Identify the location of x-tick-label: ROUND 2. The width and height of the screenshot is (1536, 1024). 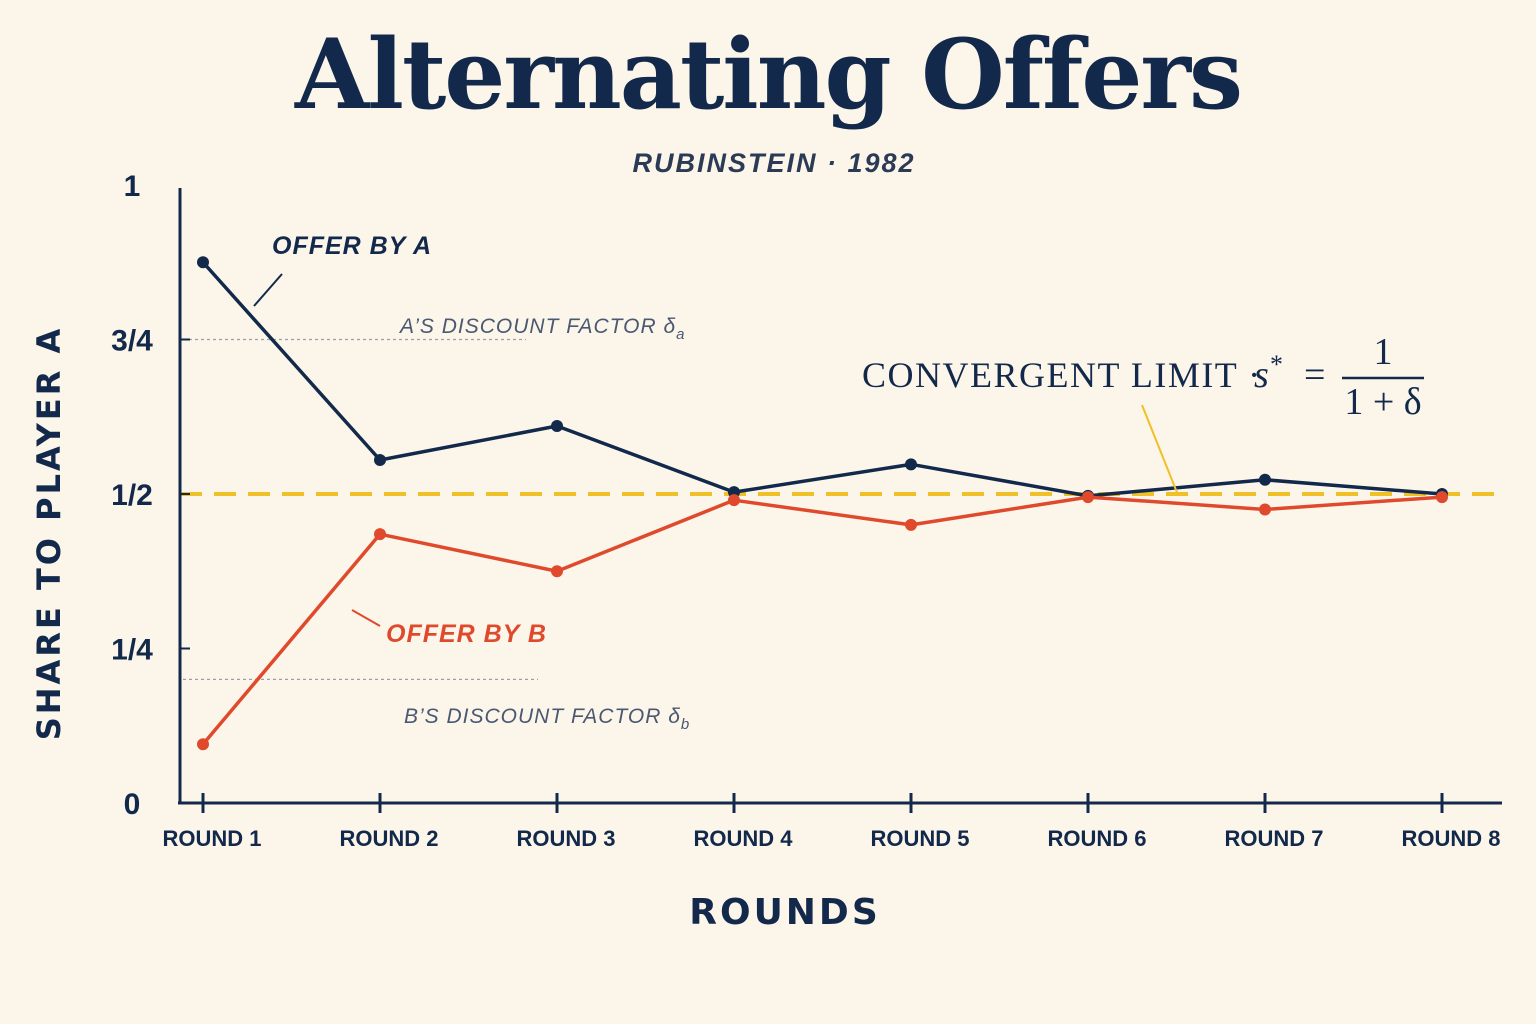
(388, 838).